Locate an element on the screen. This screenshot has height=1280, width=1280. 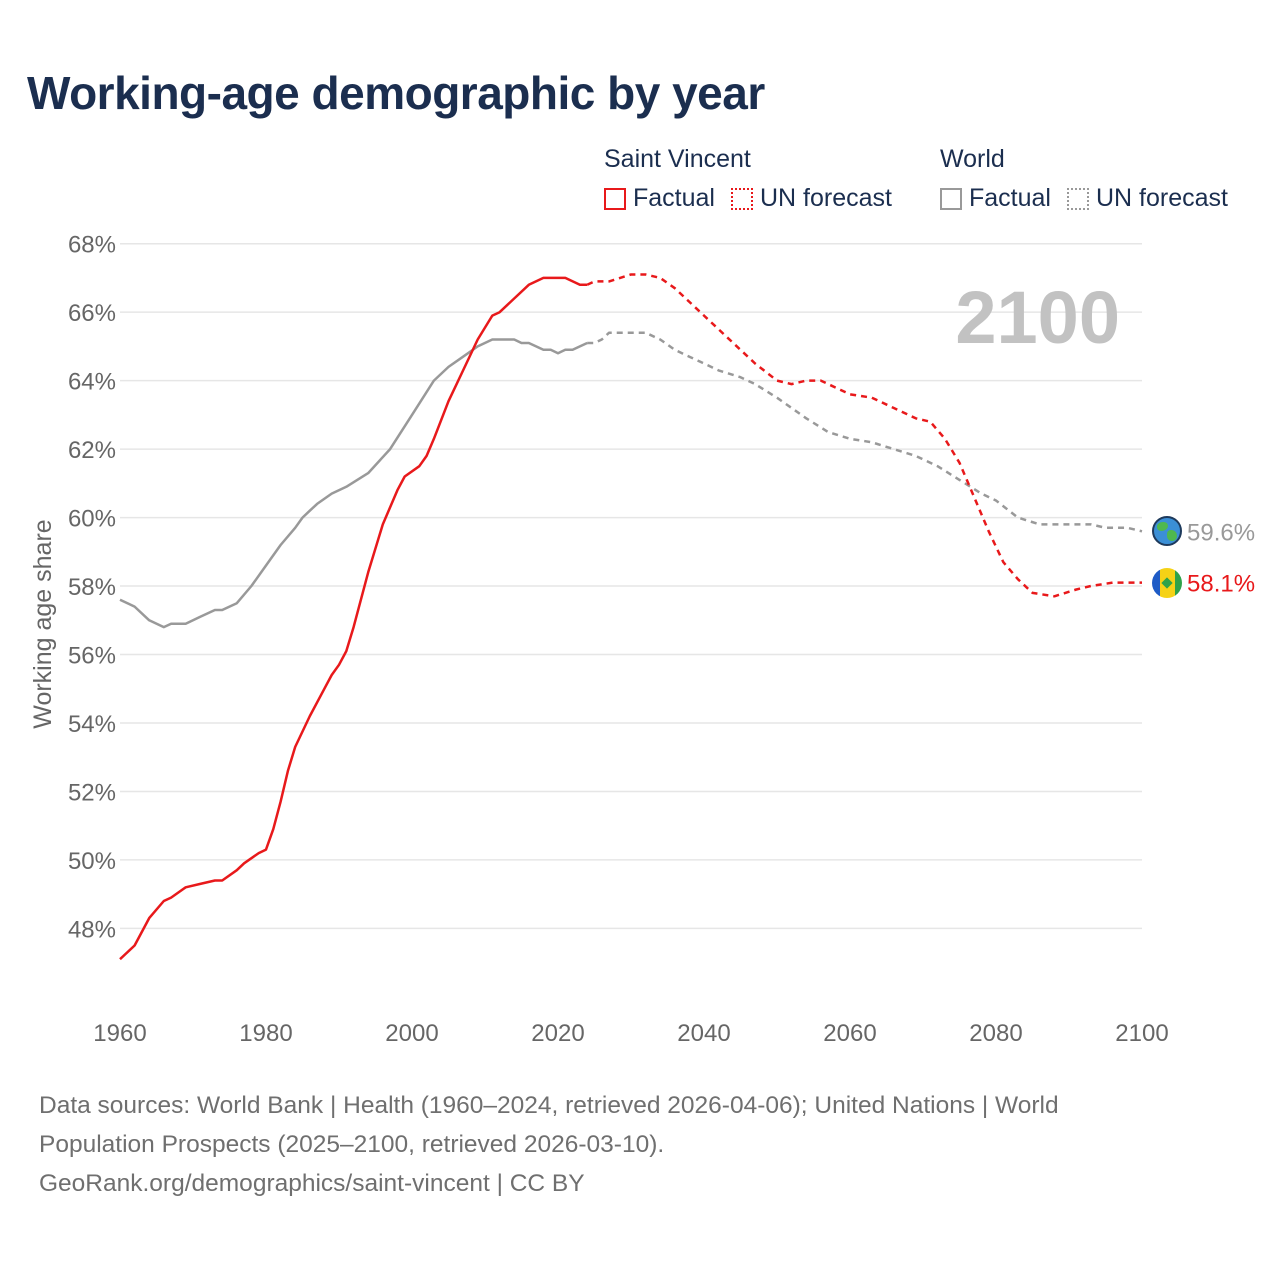
legend-item-saint-vincent-factual: Factual is located at coordinates (659, 198).